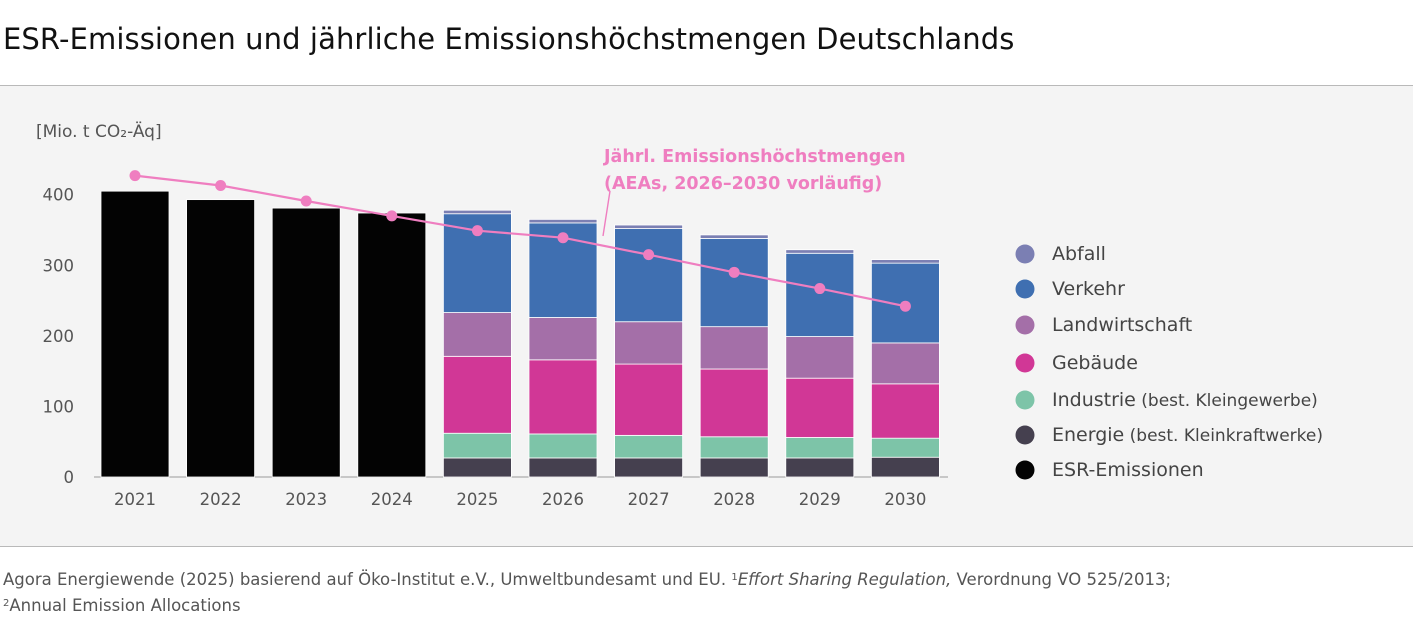  What do you see at coordinates (59, 406) in the screenshot?
I see `y-tick-label: 100` at bounding box center [59, 406].